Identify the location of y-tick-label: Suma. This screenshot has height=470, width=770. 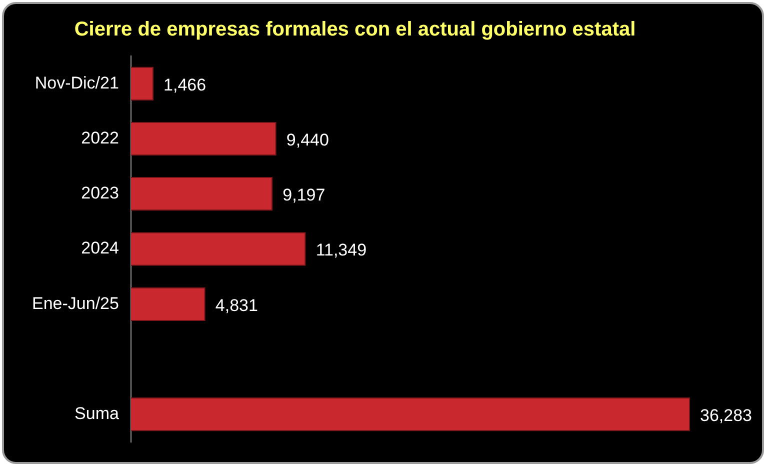
(97, 414).